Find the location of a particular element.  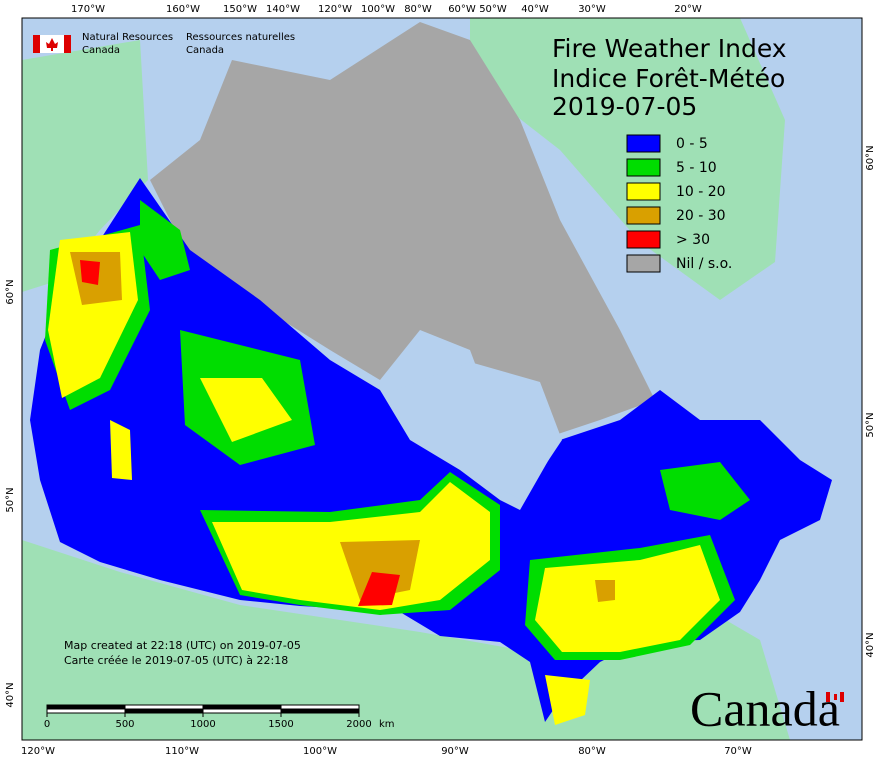

longitude-label: 170°W is located at coordinates (88, 9).